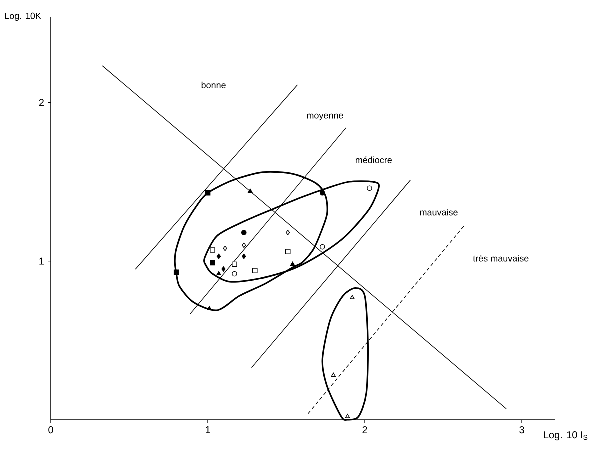 The height and width of the screenshot is (462, 609). What do you see at coordinates (214, 85) in the screenshot?
I see `annotation: bonne` at bounding box center [214, 85].